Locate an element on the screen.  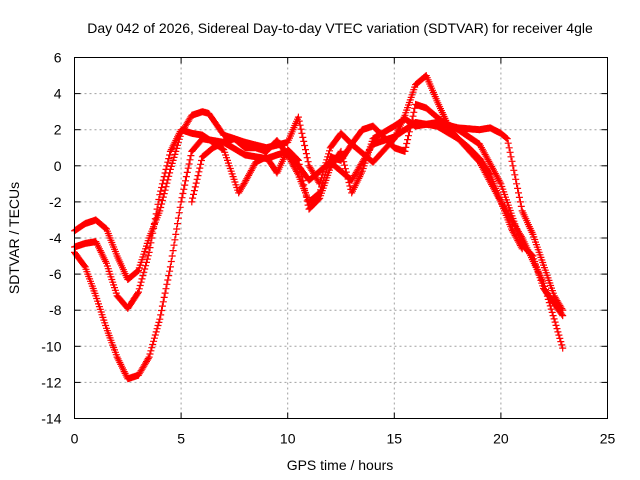
y-tick-label: -14 is located at coordinates (51, 419).